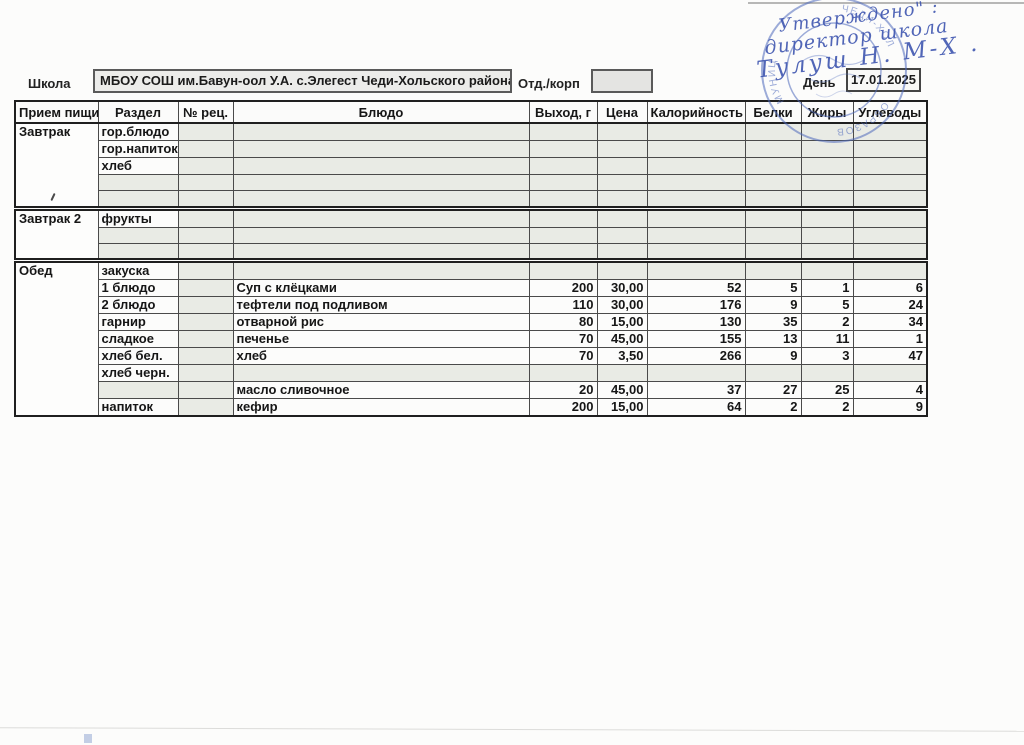 This screenshot has width=1024, height=745. What do you see at coordinates (381, 339) in the screenshot?
I see `dish-cell: печенье` at bounding box center [381, 339].